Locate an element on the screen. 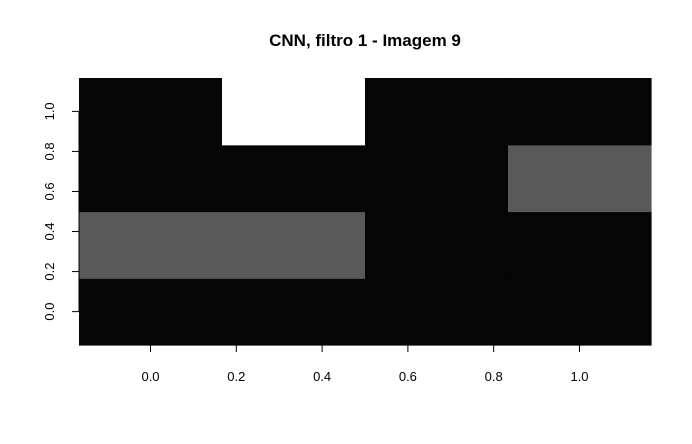 This screenshot has width=692, height=444. x-tick-label: 0.6 is located at coordinates (408, 376).